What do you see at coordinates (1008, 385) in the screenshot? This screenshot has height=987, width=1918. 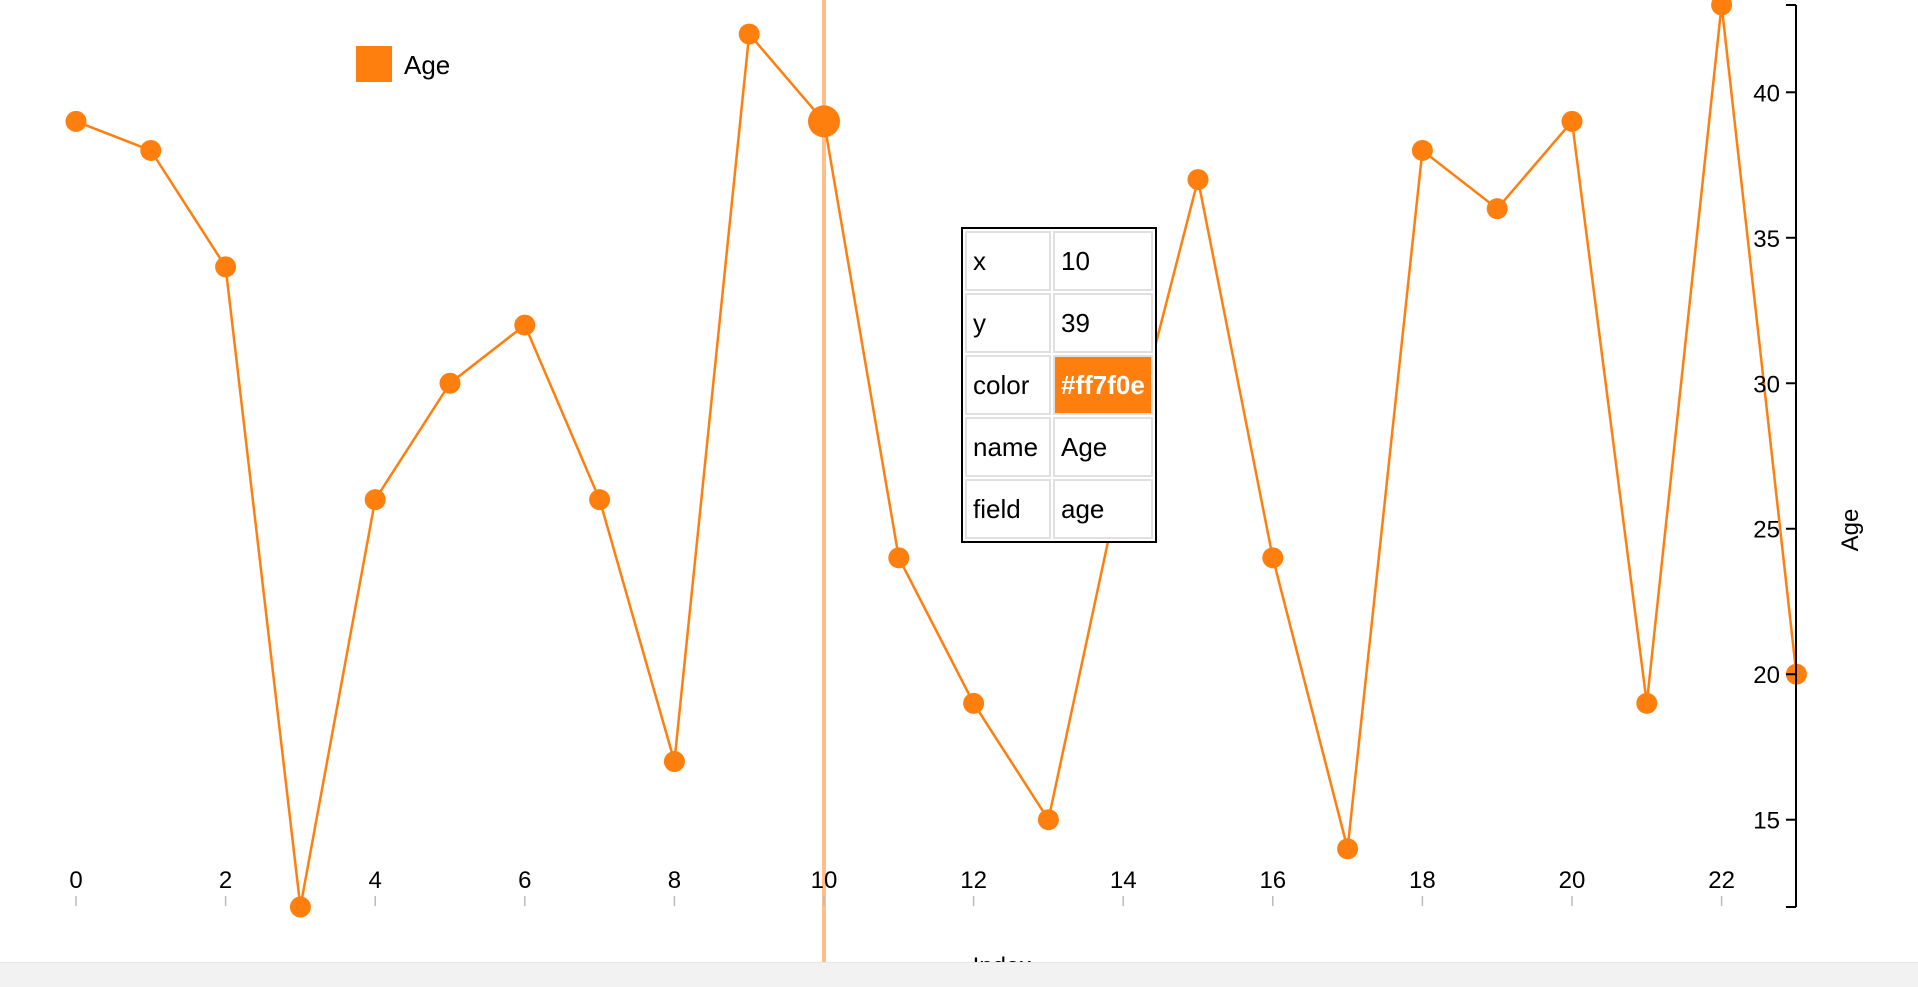 I see `tooltip-key: color` at bounding box center [1008, 385].